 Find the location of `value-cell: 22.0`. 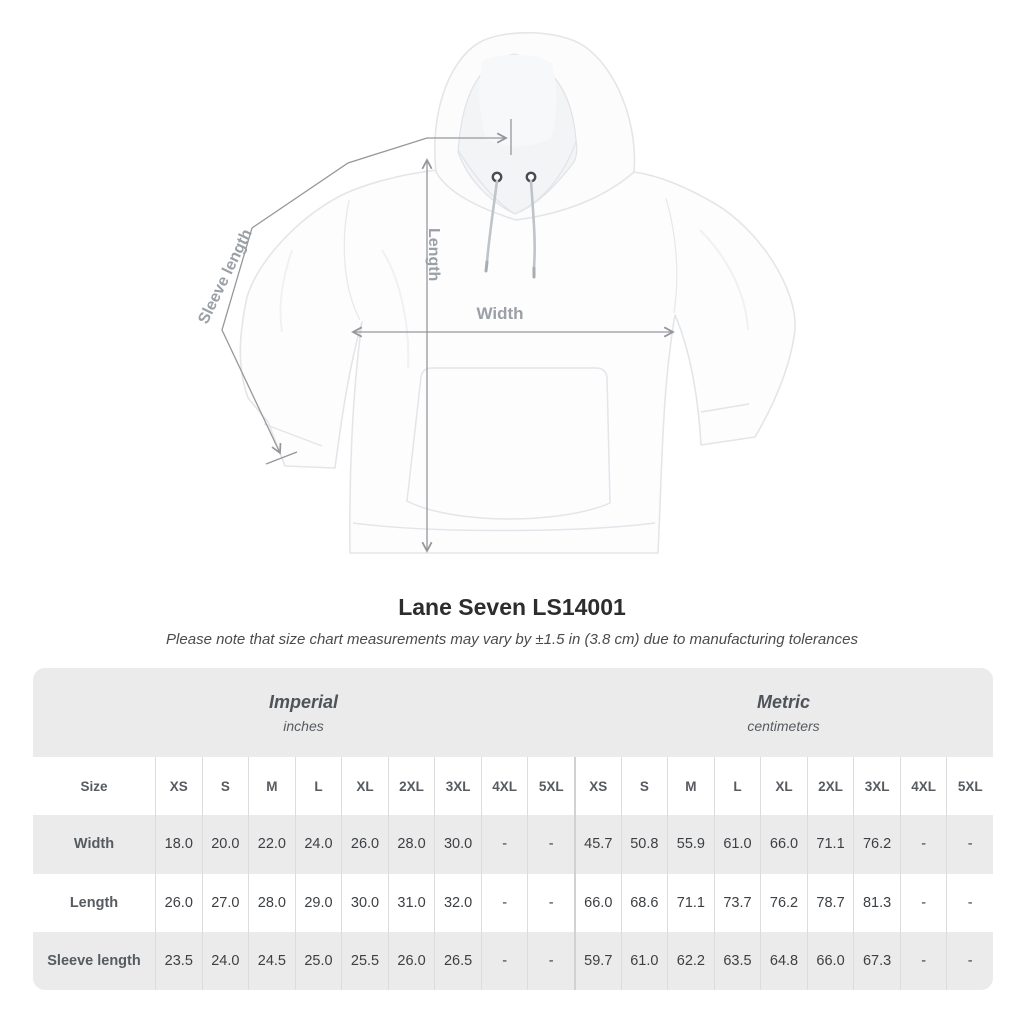

value-cell: 22.0 is located at coordinates (271, 844).